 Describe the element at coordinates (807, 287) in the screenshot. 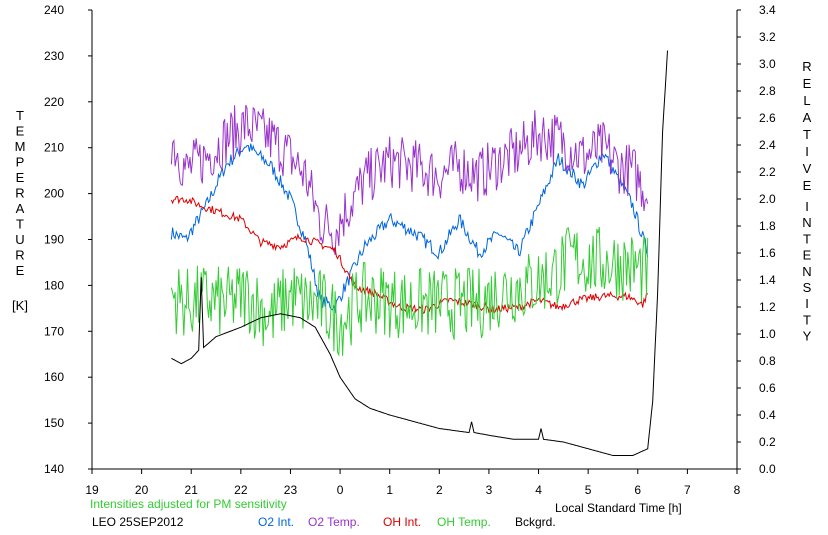

I see `right-axis-title-letter: S` at that location.